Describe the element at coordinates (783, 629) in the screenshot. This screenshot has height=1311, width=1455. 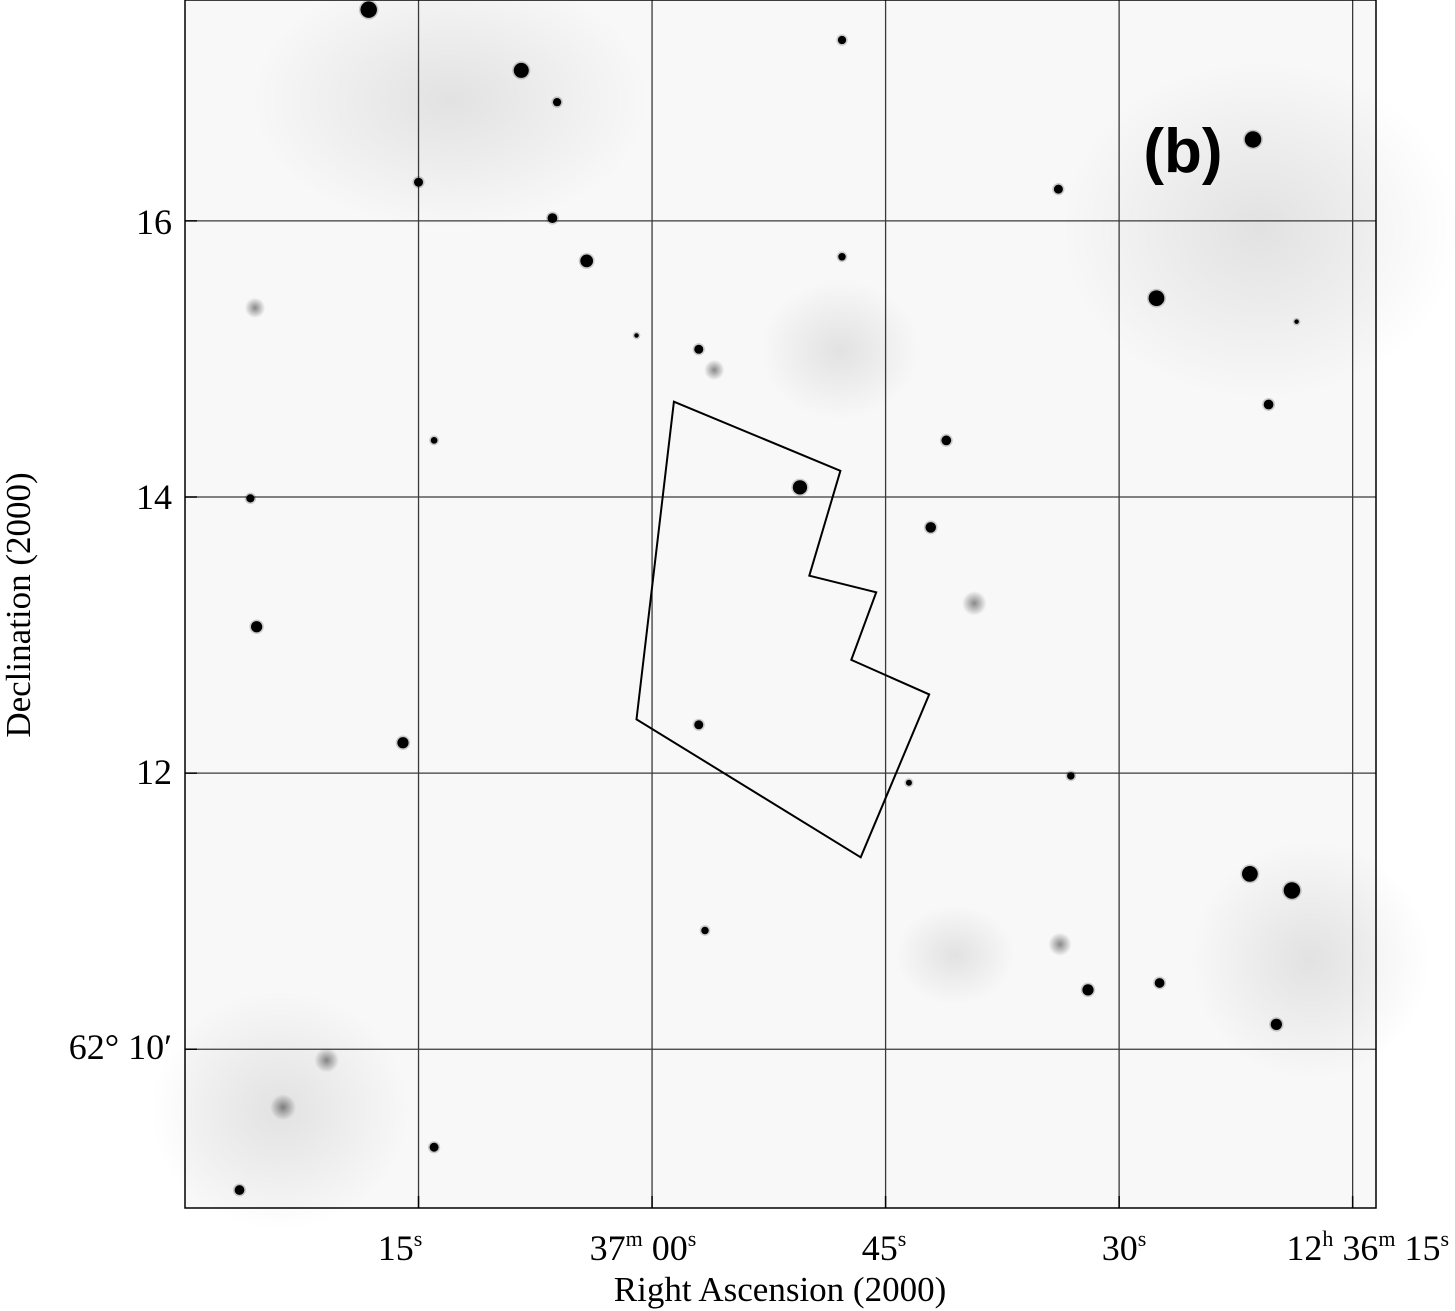
I see `survey-footprint-outline` at that location.